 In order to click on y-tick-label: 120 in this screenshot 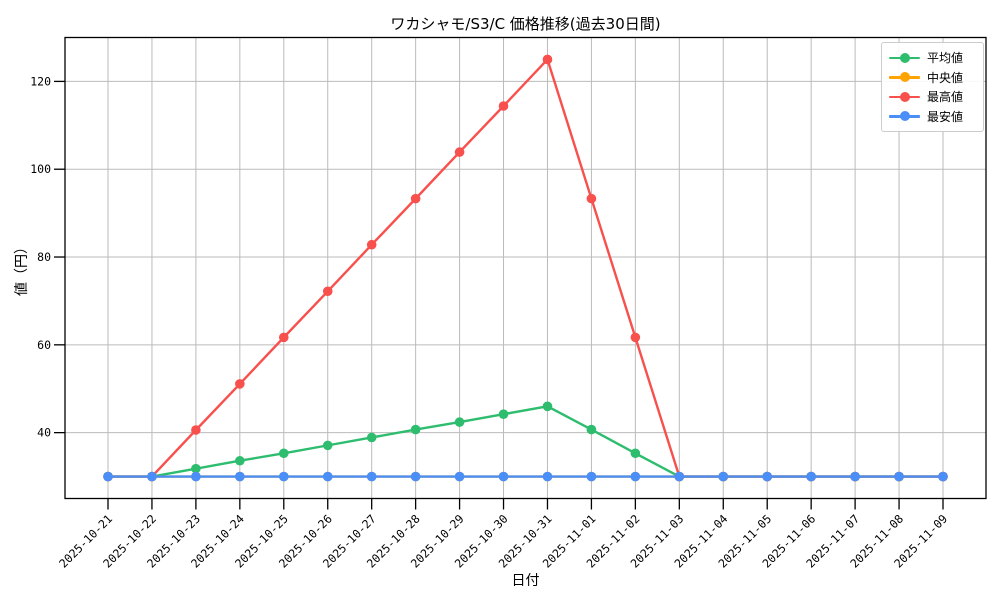, I will do `click(40, 81)`.